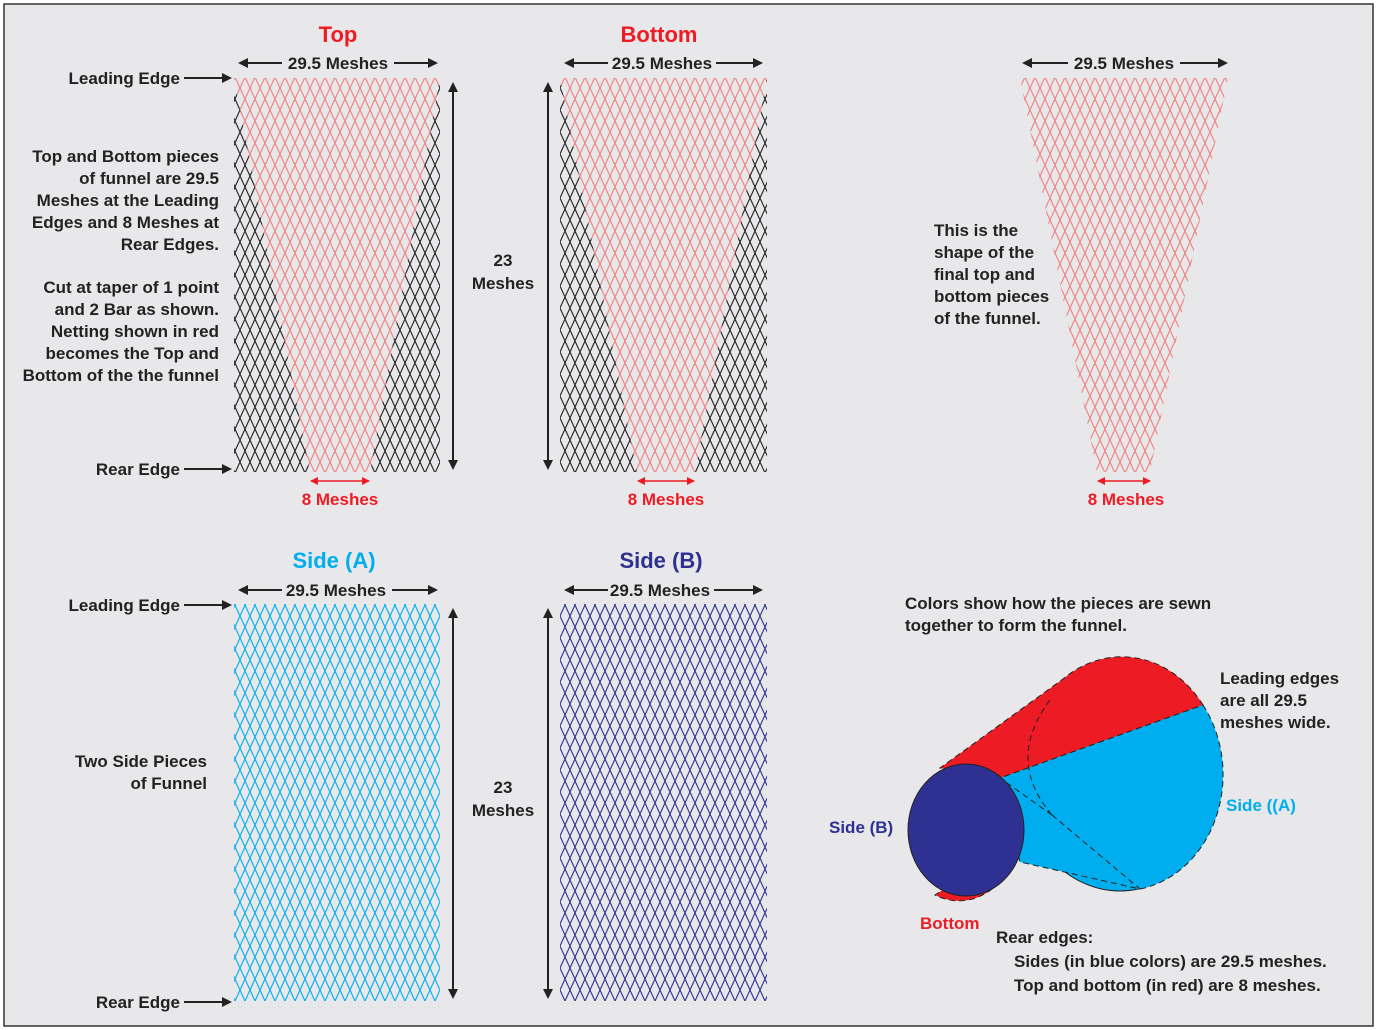 The width and height of the screenshot is (1377, 1030). Describe the element at coordinates (666, 499) in the screenshot. I see `bottom-panel-bottom-label: 8 Meshes` at that location.